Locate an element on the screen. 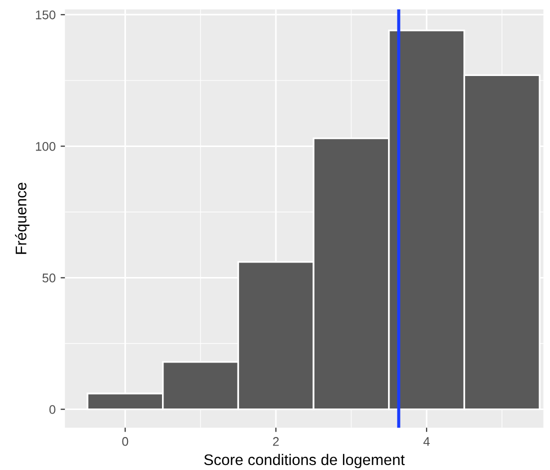  x-tick-label: 2 is located at coordinates (276, 441).